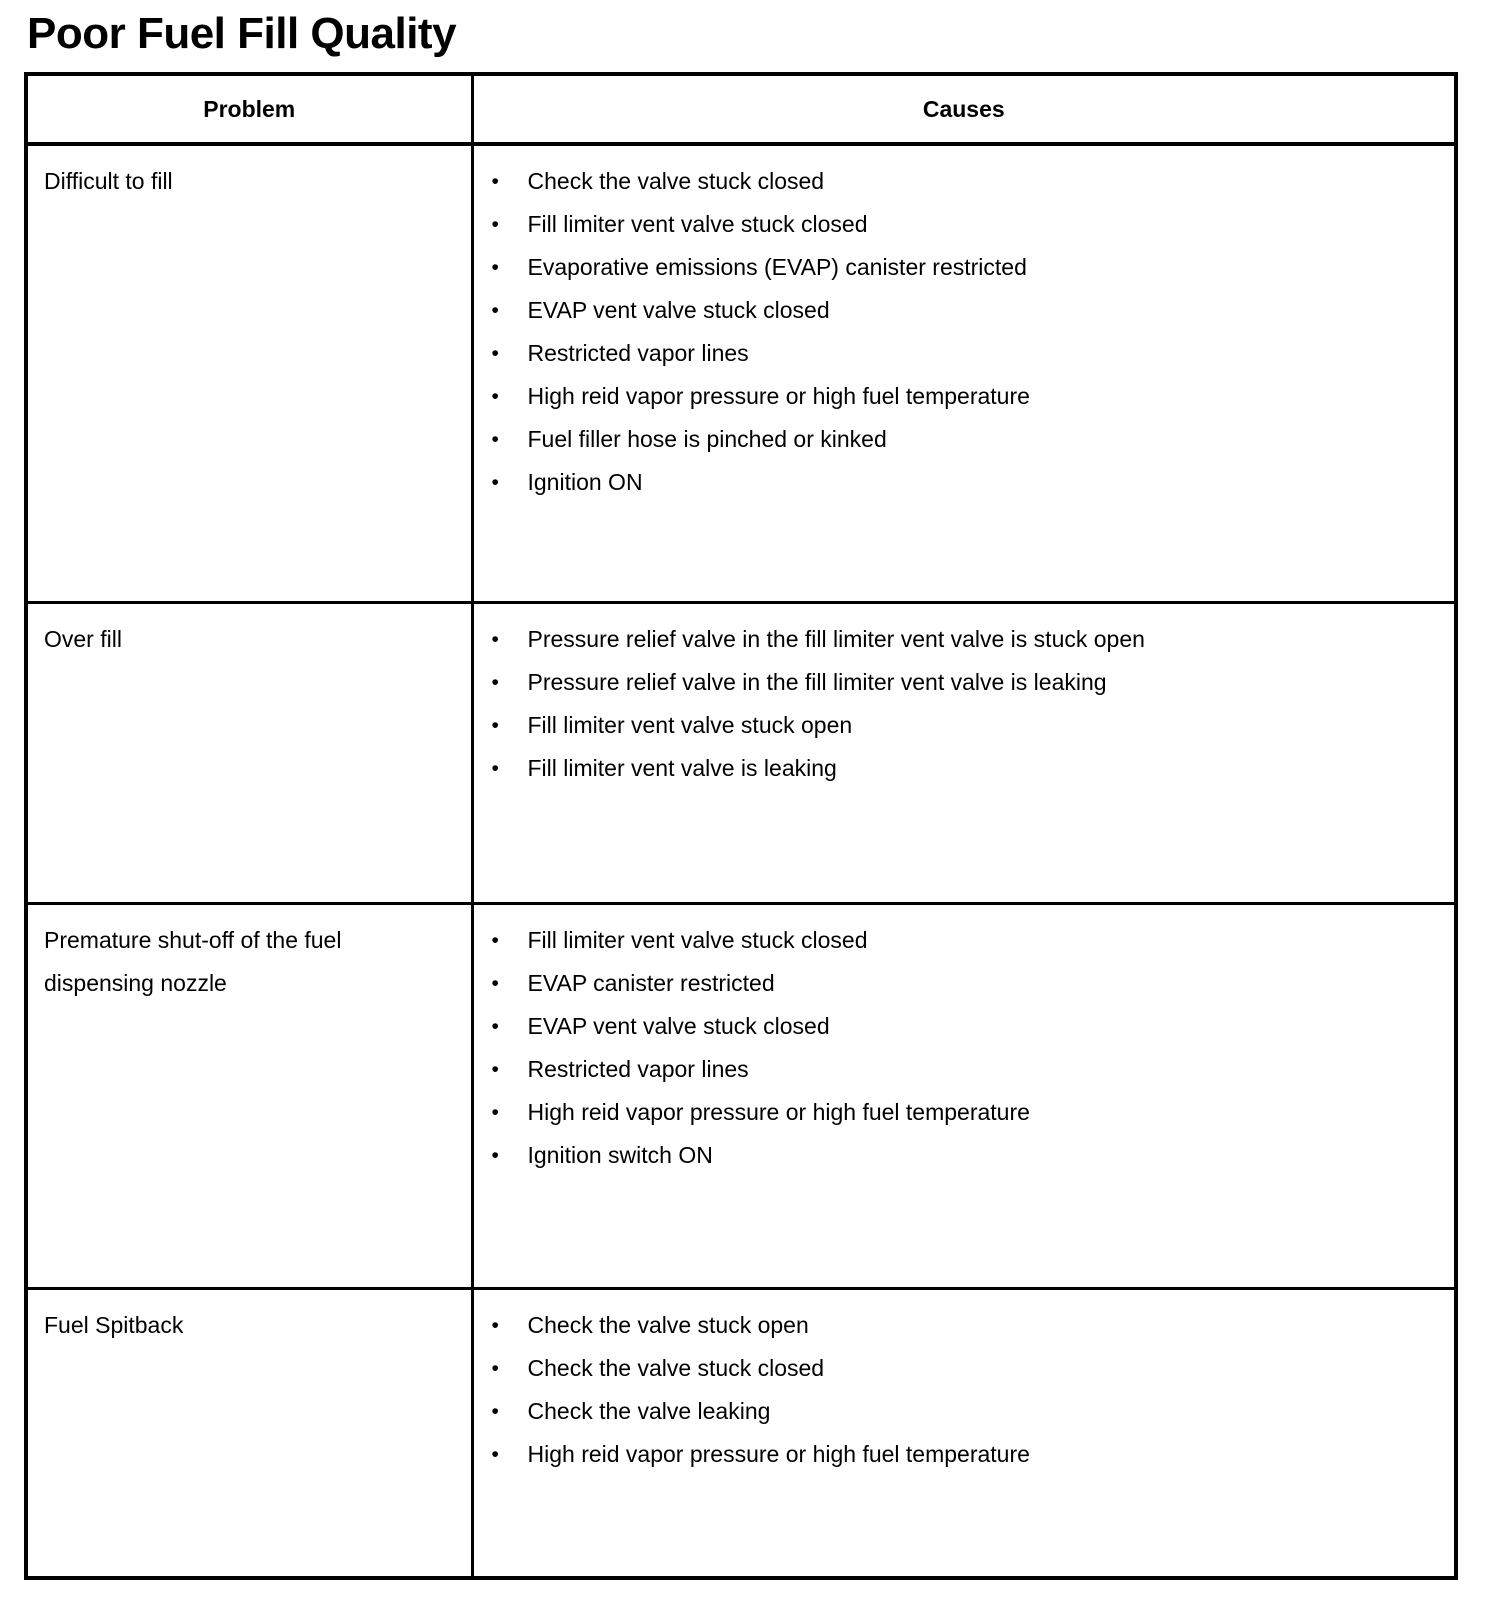  What do you see at coordinates (249, 109) in the screenshot?
I see `column-header-problem: Problem` at bounding box center [249, 109].